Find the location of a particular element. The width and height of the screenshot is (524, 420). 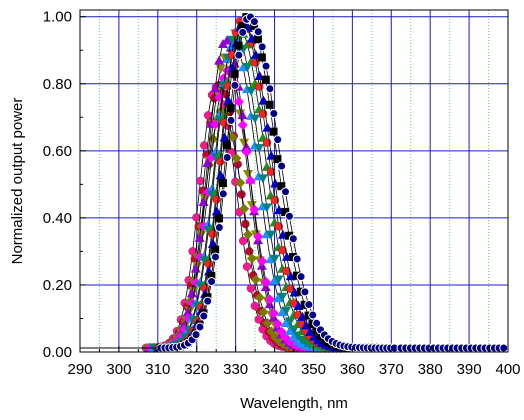

y-tick-label: 0.20 is located at coordinates (57, 285).